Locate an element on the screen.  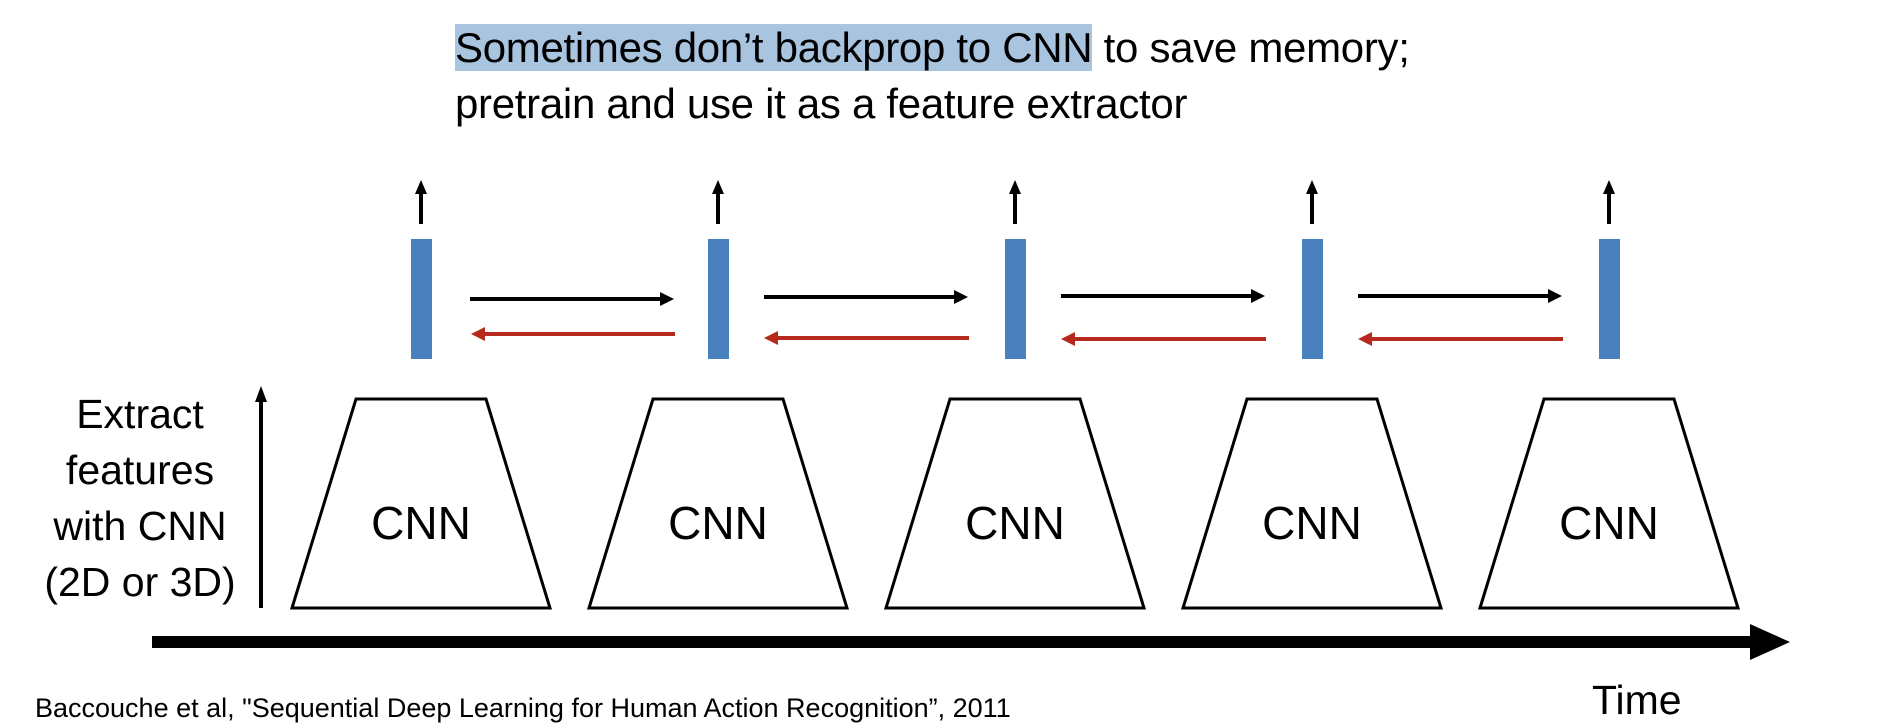
backward-arrows is located at coordinates (1017, 336).